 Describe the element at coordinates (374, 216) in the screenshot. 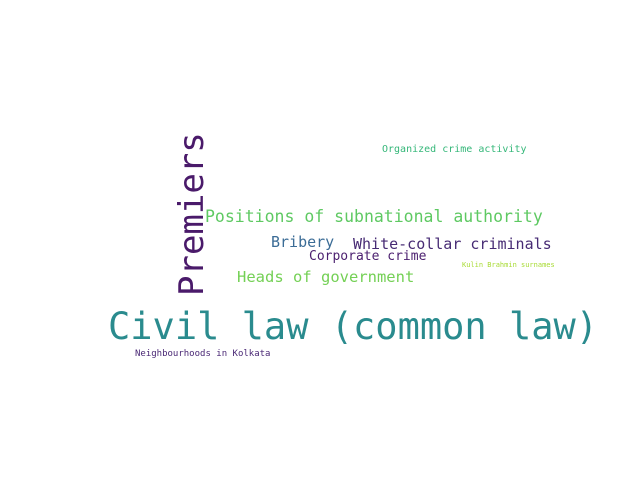

I see `word-positions-subnational-authority: Positions of subnational authority` at that location.